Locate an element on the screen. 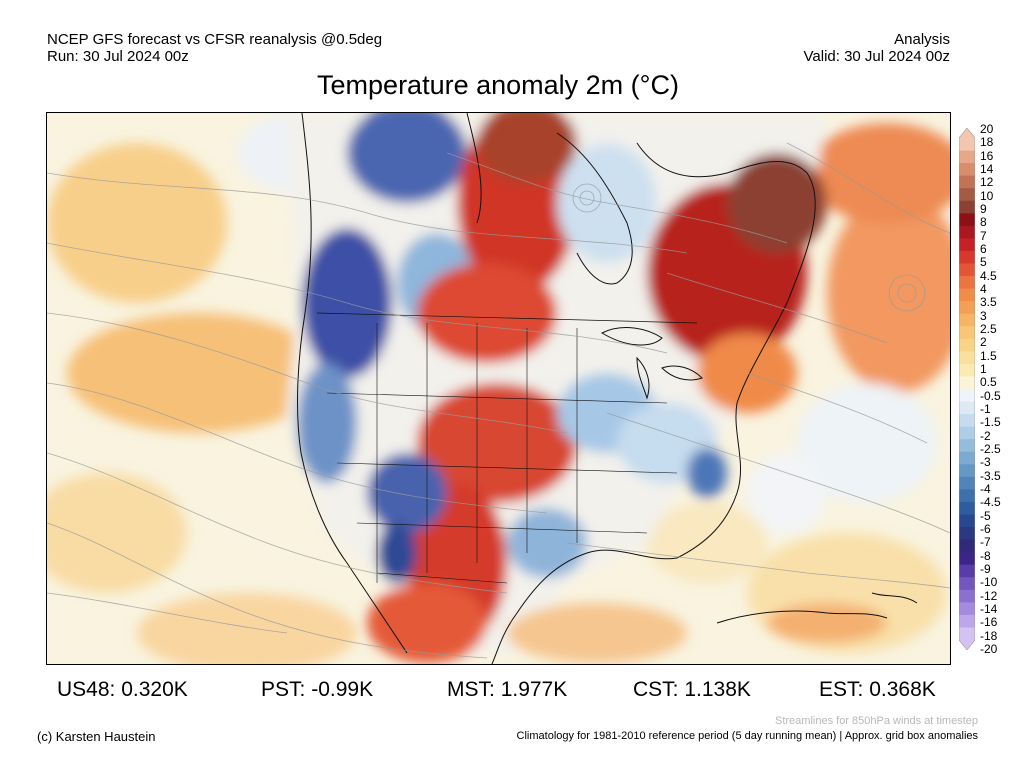 The image size is (1024, 768). stat-label: MST: is located at coordinates (471, 689).